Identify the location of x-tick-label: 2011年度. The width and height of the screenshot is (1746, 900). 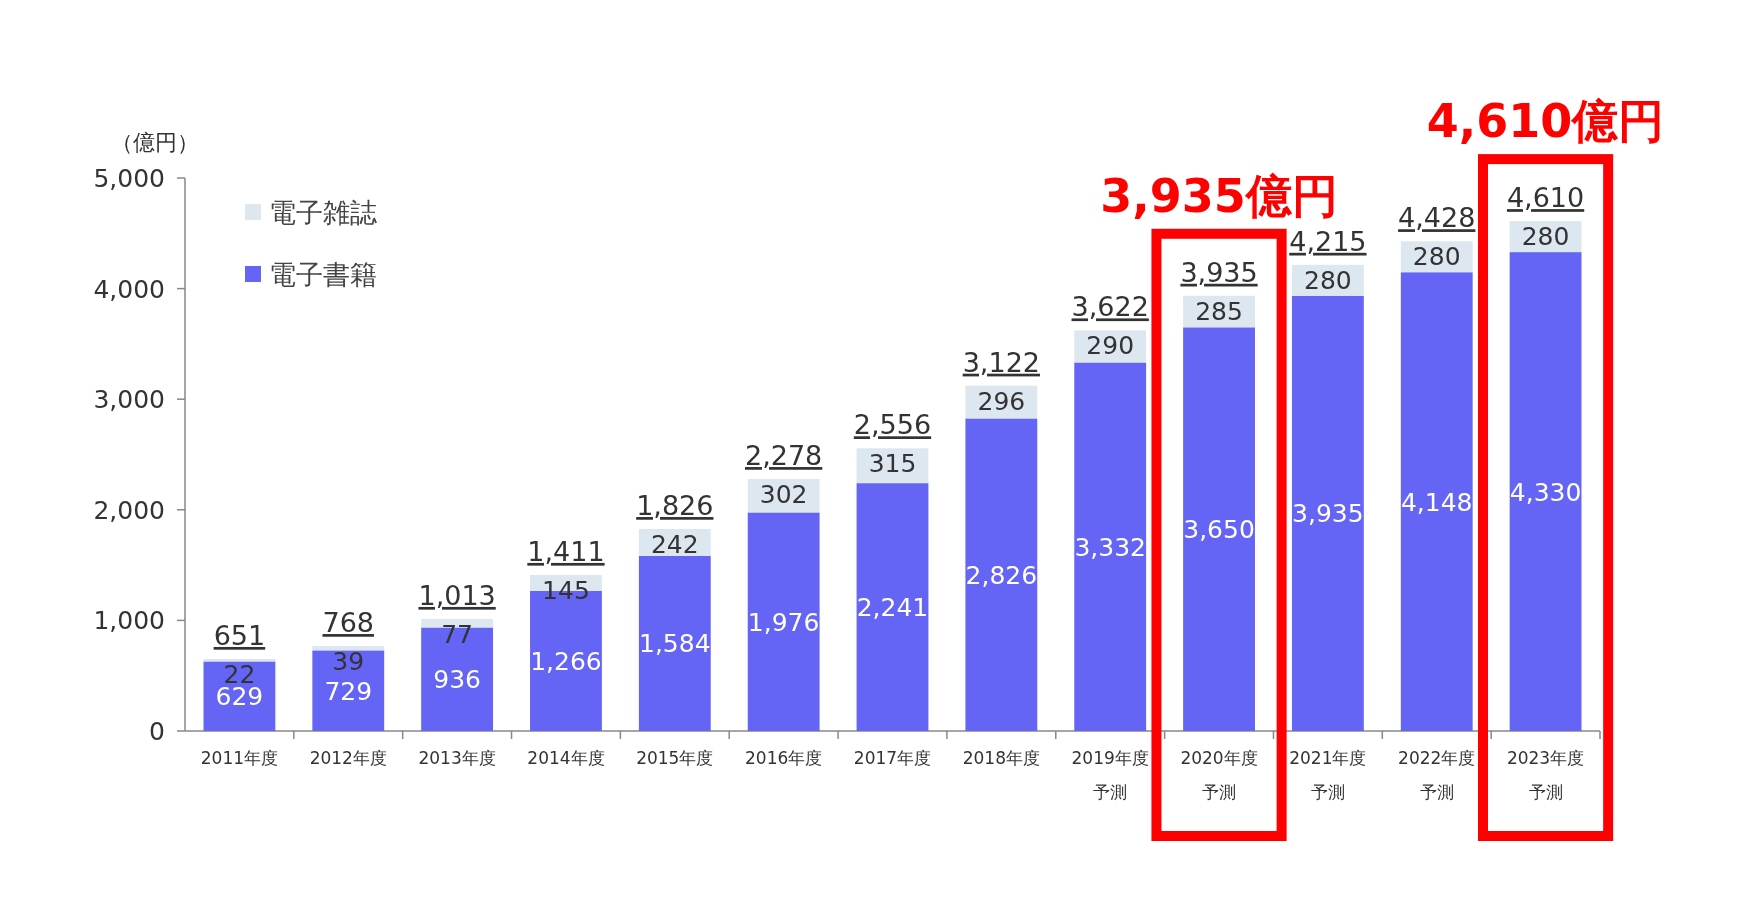
(239, 758).